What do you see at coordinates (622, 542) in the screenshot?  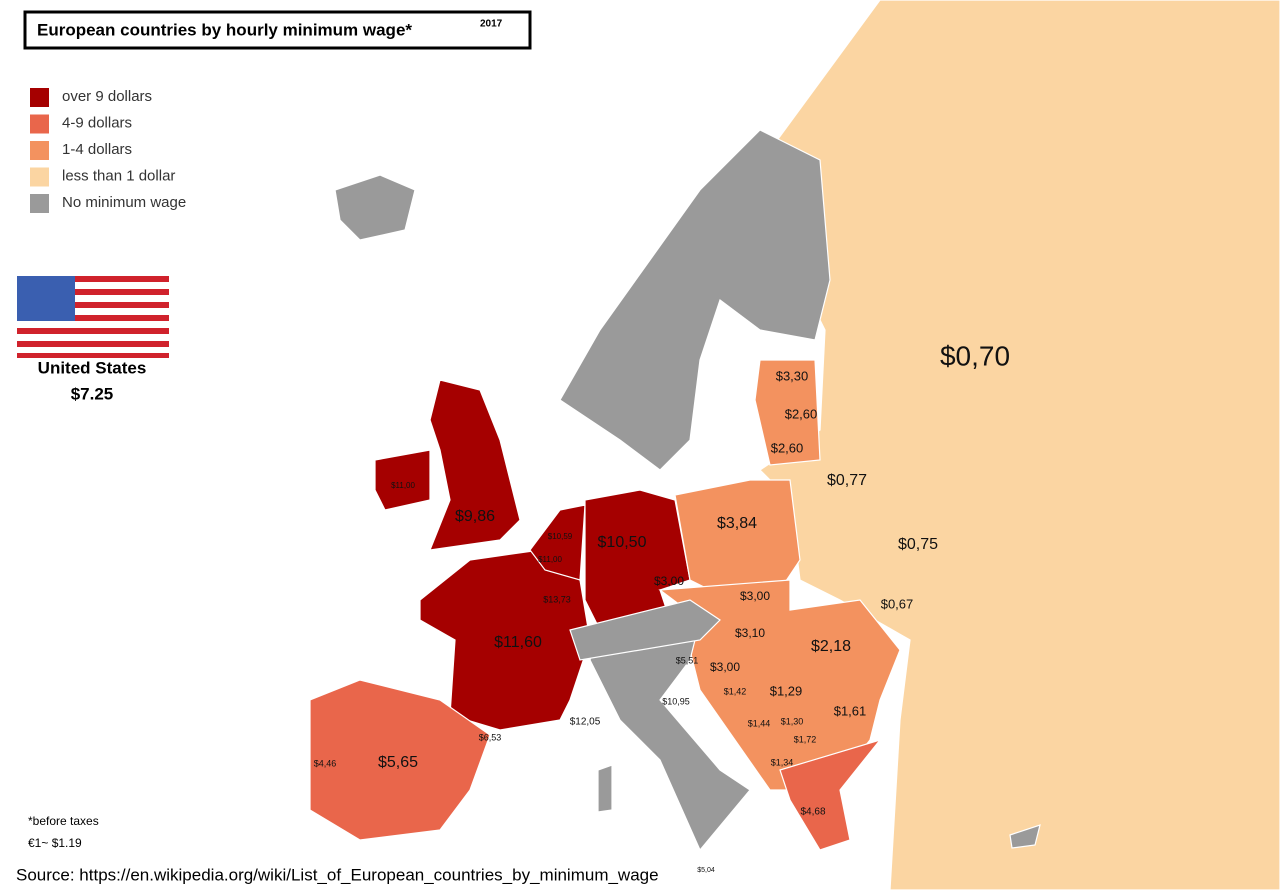 I see `wage-label: $10,50` at bounding box center [622, 542].